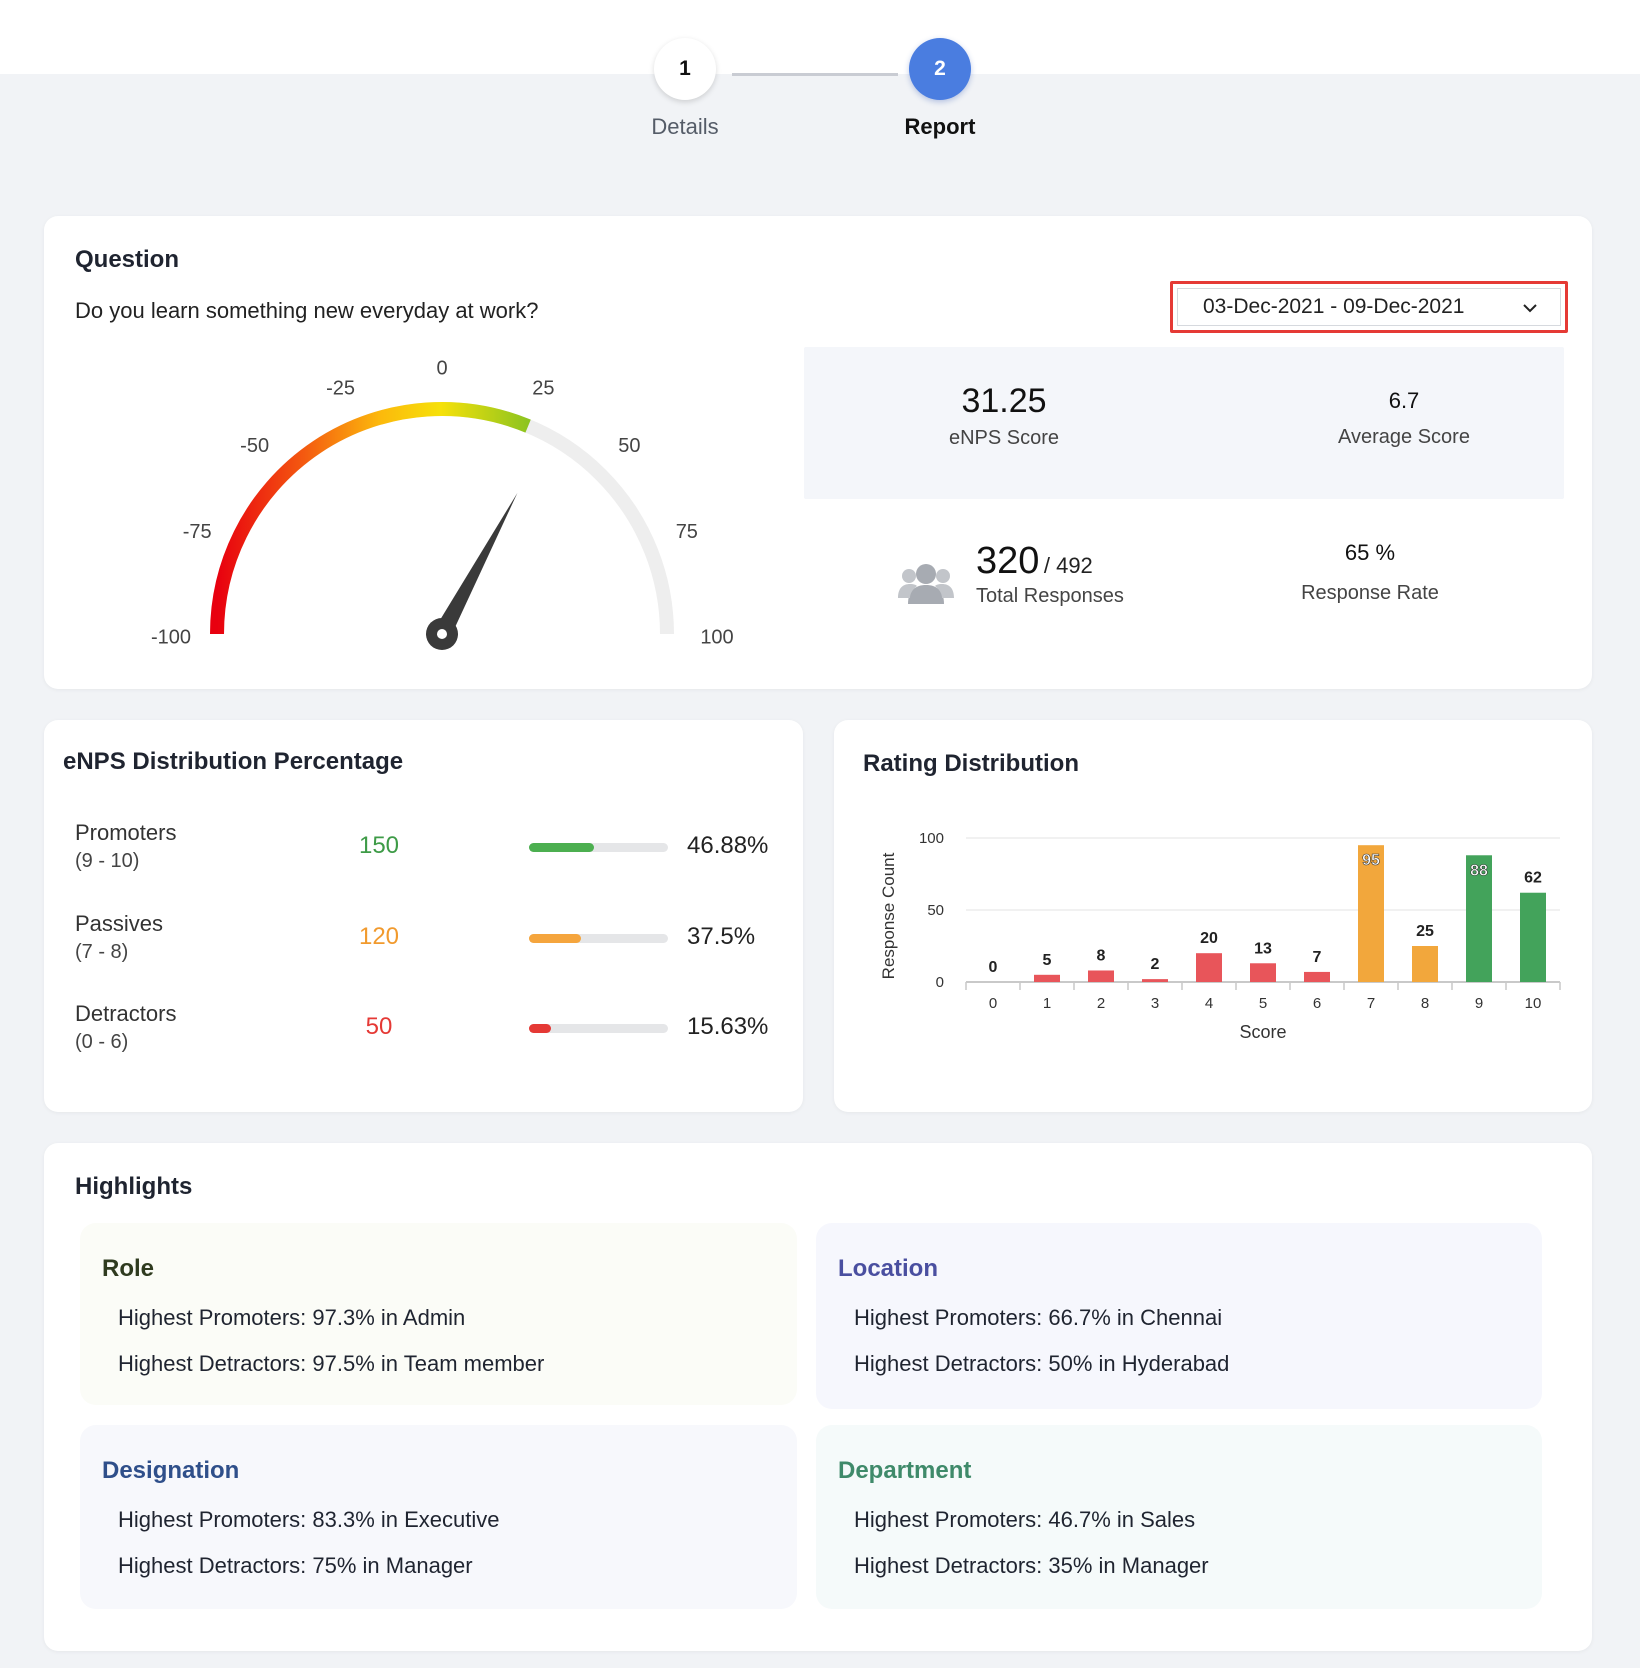 The image size is (1640, 1668). Describe the element at coordinates (888, 915) in the screenshot. I see `y-axis-title: Response Count` at that location.